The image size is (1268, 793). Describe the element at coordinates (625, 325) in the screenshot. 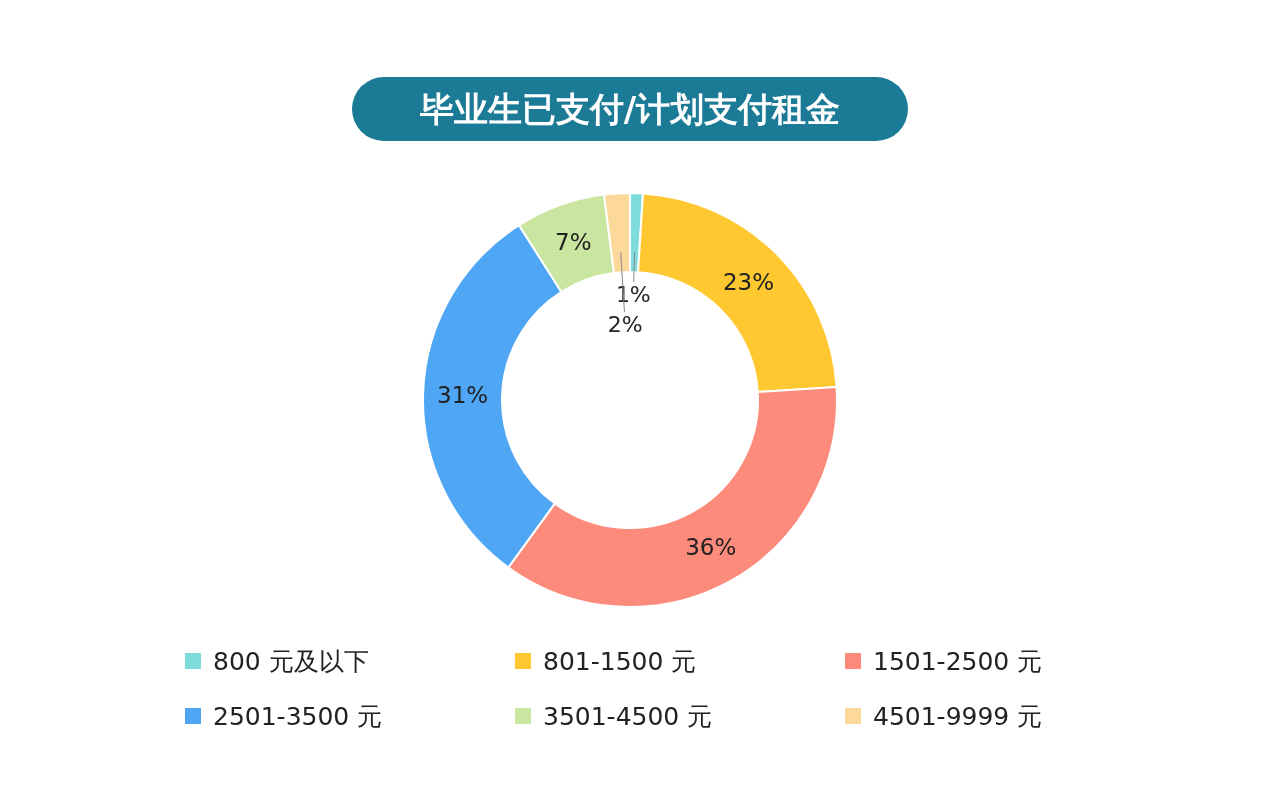

I see `data-label: 2%` at that location.